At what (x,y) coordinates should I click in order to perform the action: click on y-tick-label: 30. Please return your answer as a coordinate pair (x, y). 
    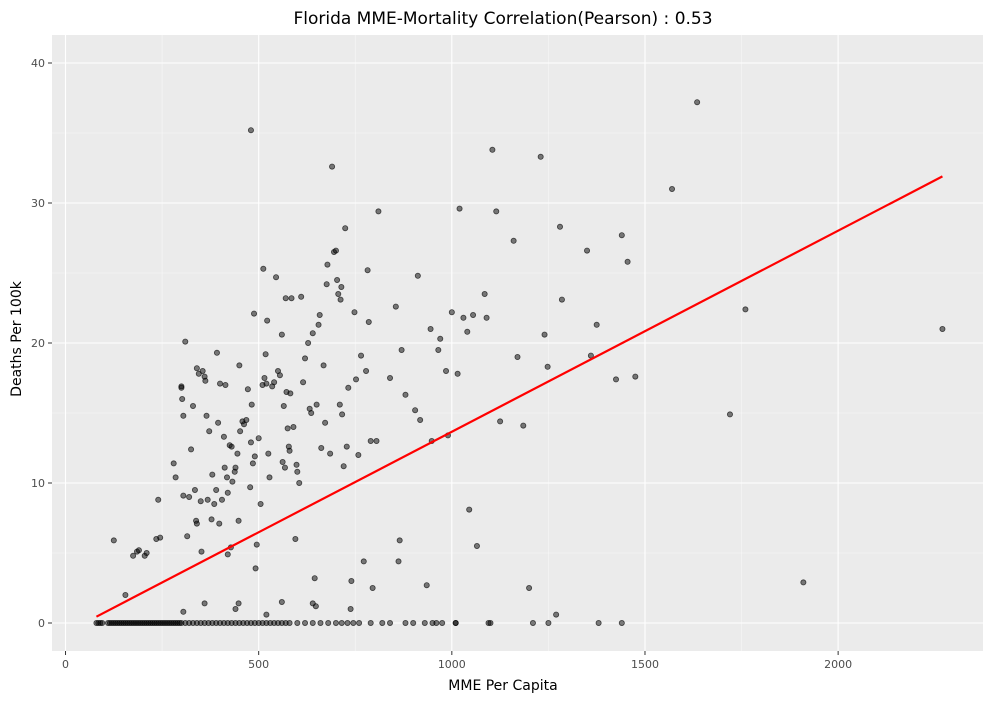
    Looking at the image, I should click on (38, 203).